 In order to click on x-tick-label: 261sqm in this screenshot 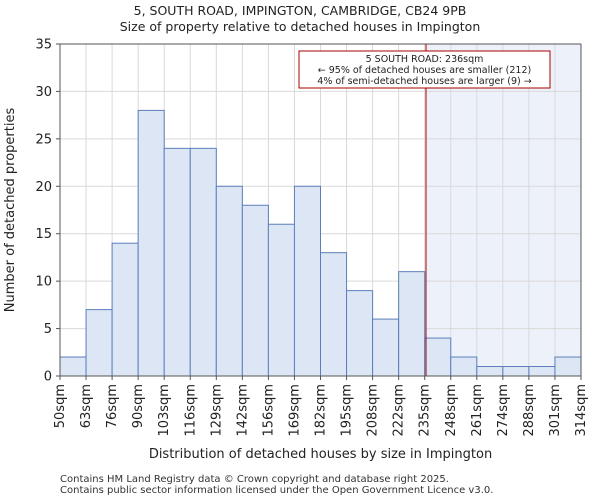, I will do `click(477, 410)`.